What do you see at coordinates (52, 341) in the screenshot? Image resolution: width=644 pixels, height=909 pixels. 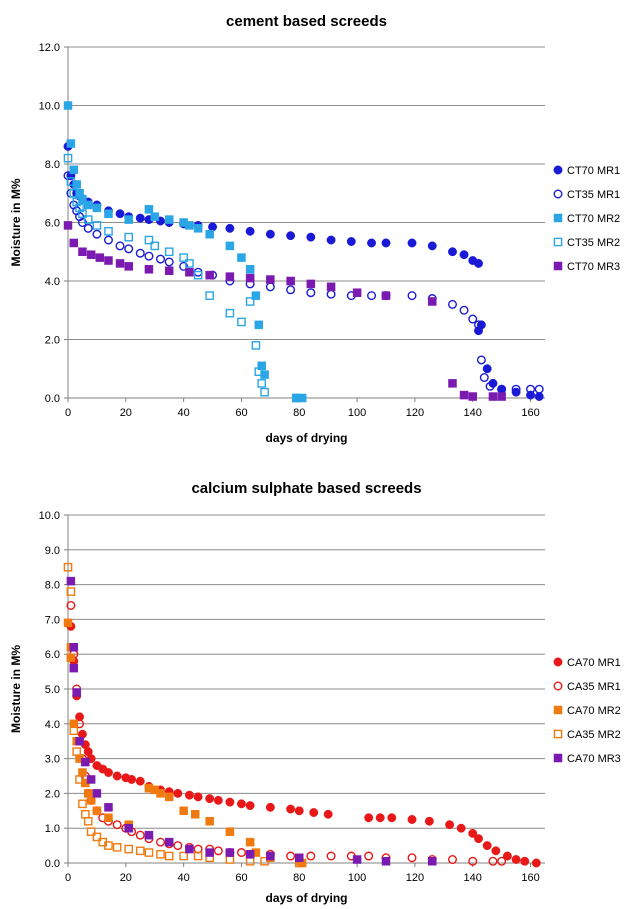 I see `y-tick-label: 2.0` at bounding box center [52, 341].